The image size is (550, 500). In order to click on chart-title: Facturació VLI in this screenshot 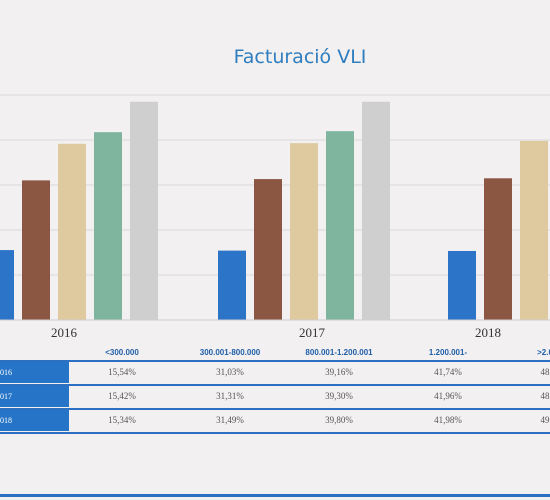, I will do `click(300, 57)`.